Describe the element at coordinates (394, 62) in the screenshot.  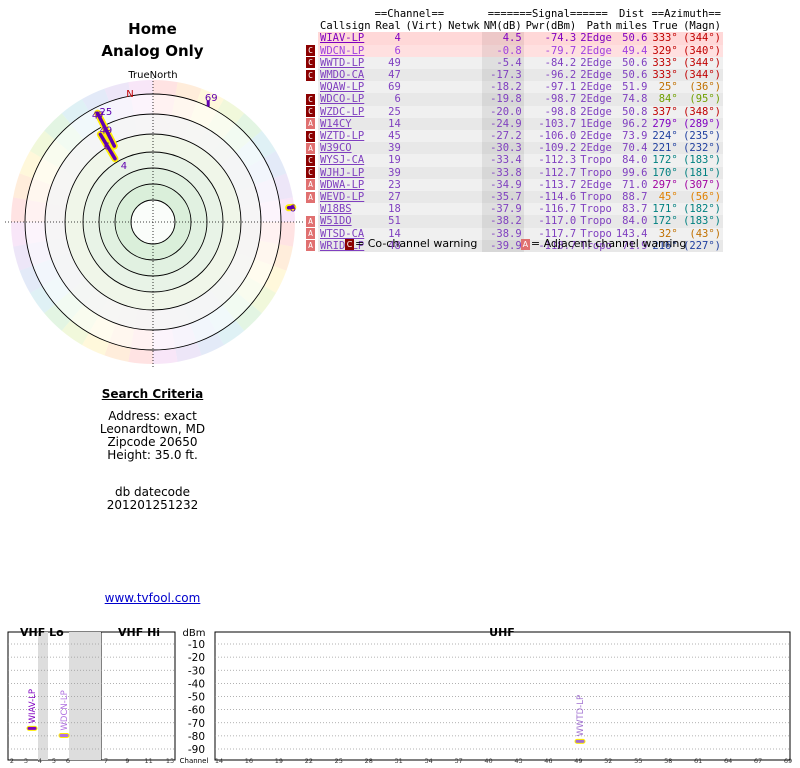
I see `real-channel-cell: 49` at that location.